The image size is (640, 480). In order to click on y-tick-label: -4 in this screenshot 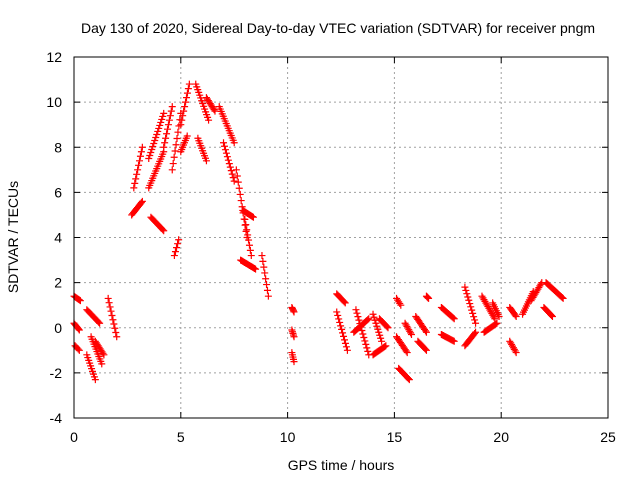, I will do `click(56, 418)`.